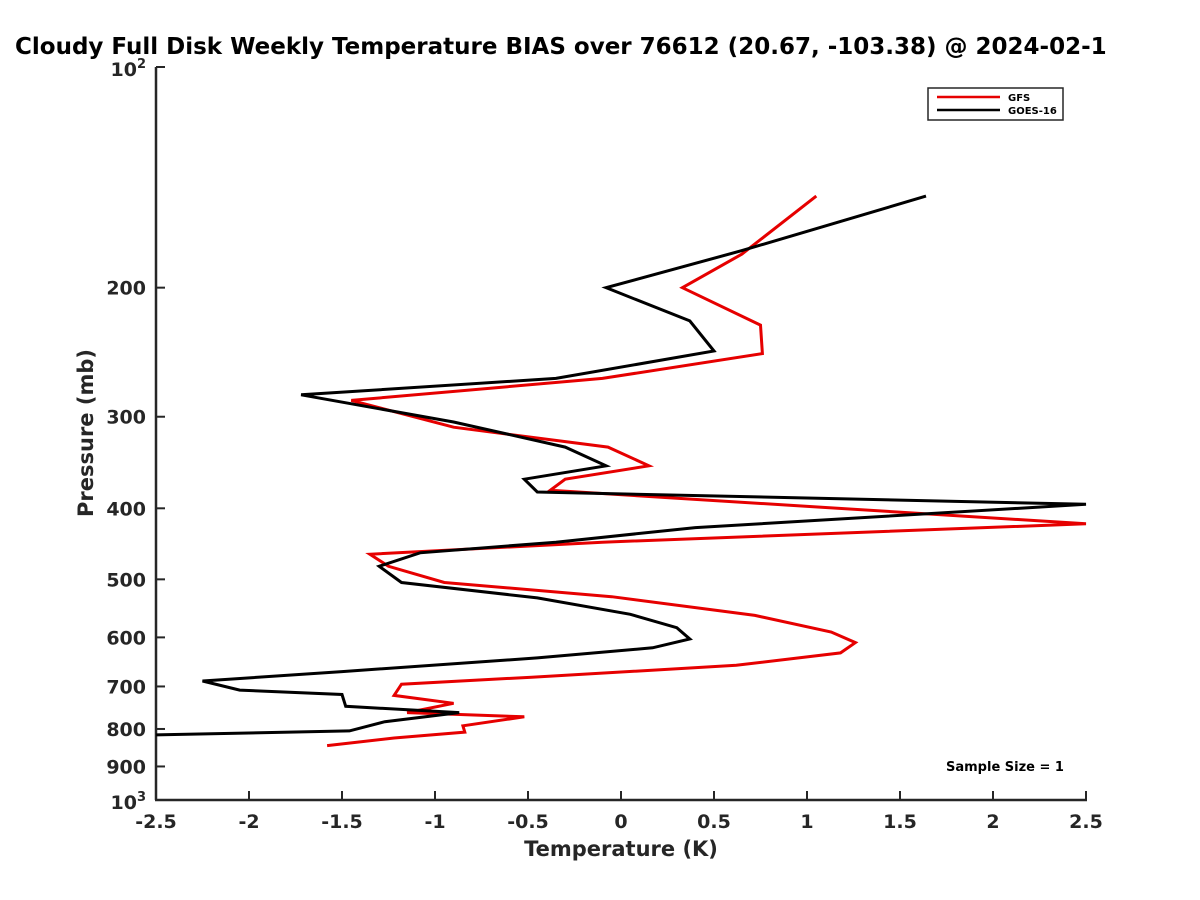 The image size is (1200, 900). I want to click on legend-label-goes-16: GOES-16, so click(1032, 111).